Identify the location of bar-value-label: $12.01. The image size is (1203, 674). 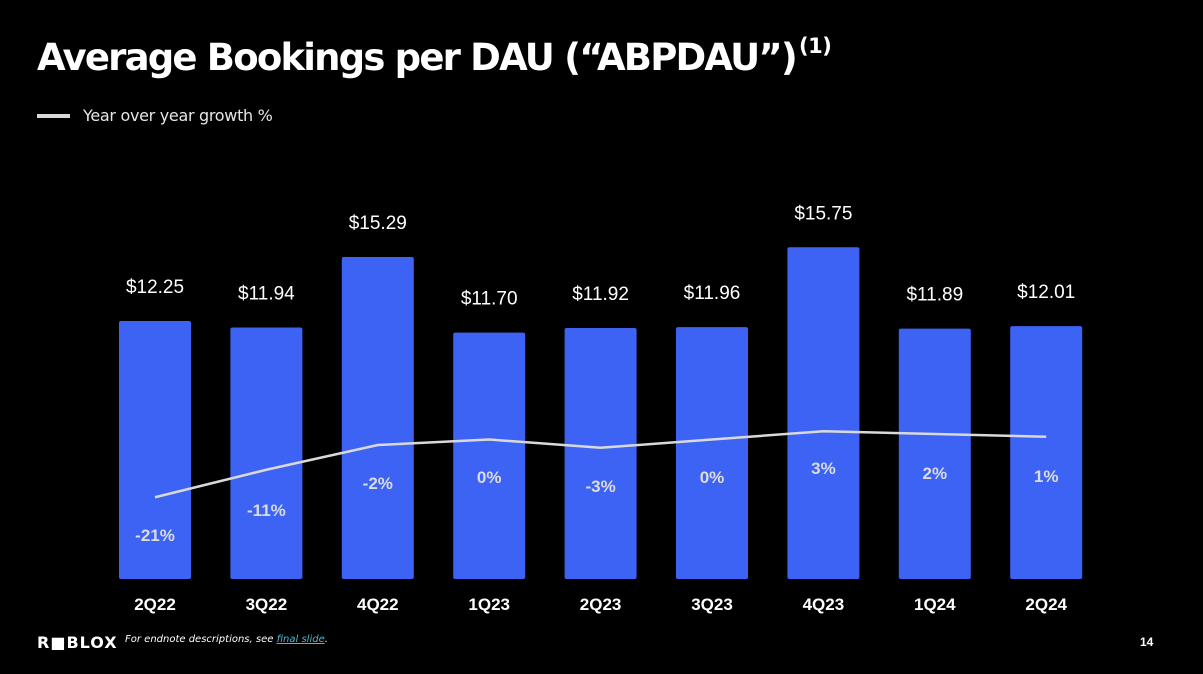
(1046, 292).